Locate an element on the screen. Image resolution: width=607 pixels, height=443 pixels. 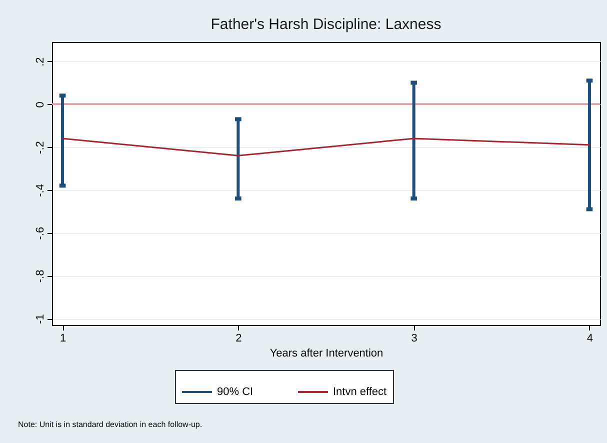
y-tick-label: .2 is located at coordinates (40, 61).